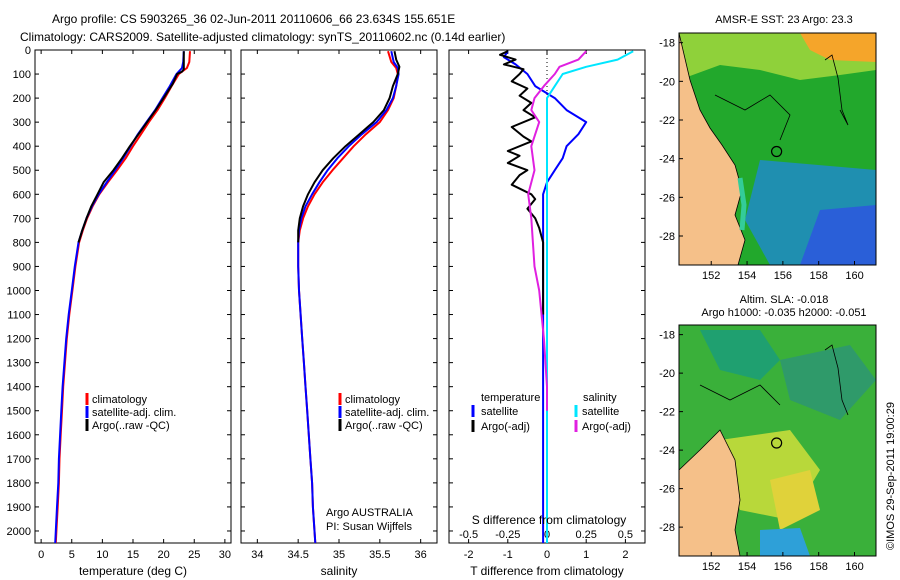 Image resolution: width=900 pixels, height=580 pixels. I want to click on x-tick-label: -1, so click(508, 555).